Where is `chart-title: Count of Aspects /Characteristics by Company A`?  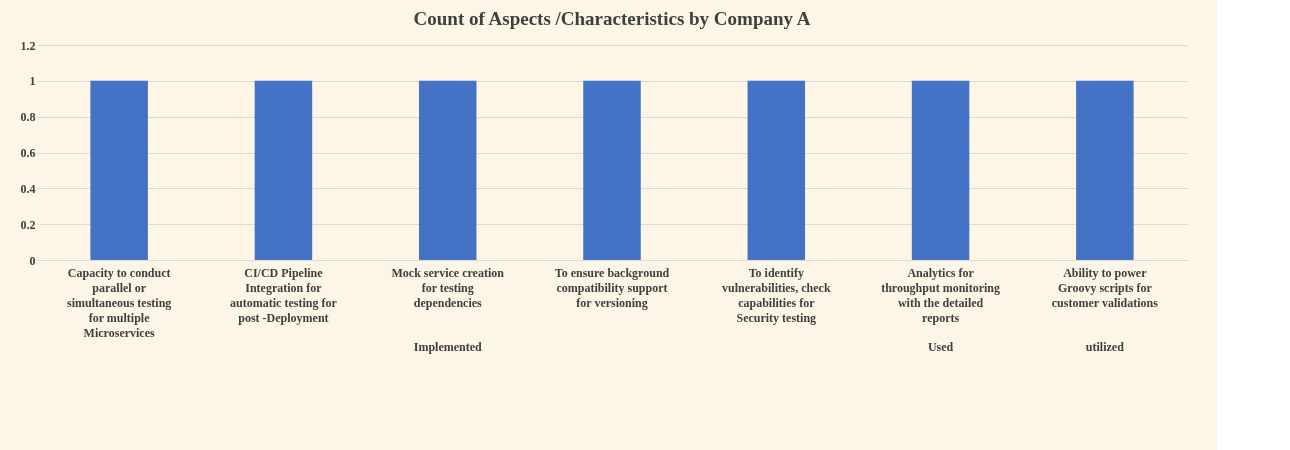 chart-title: Count of Aspects /Characteristics by Company A is located at coordinates (612, 18).